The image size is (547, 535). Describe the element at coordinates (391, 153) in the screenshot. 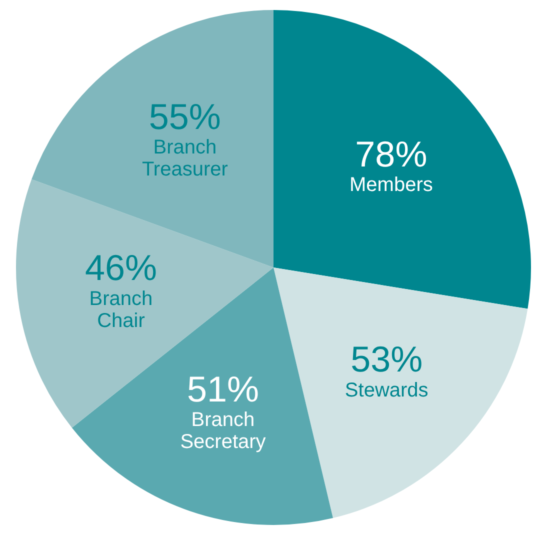

I see `data-label: 78%` at that location.